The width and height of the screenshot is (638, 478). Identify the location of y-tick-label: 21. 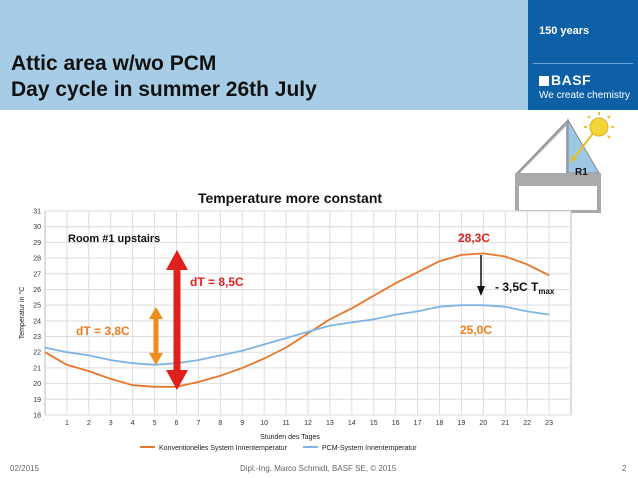
(37, 368).